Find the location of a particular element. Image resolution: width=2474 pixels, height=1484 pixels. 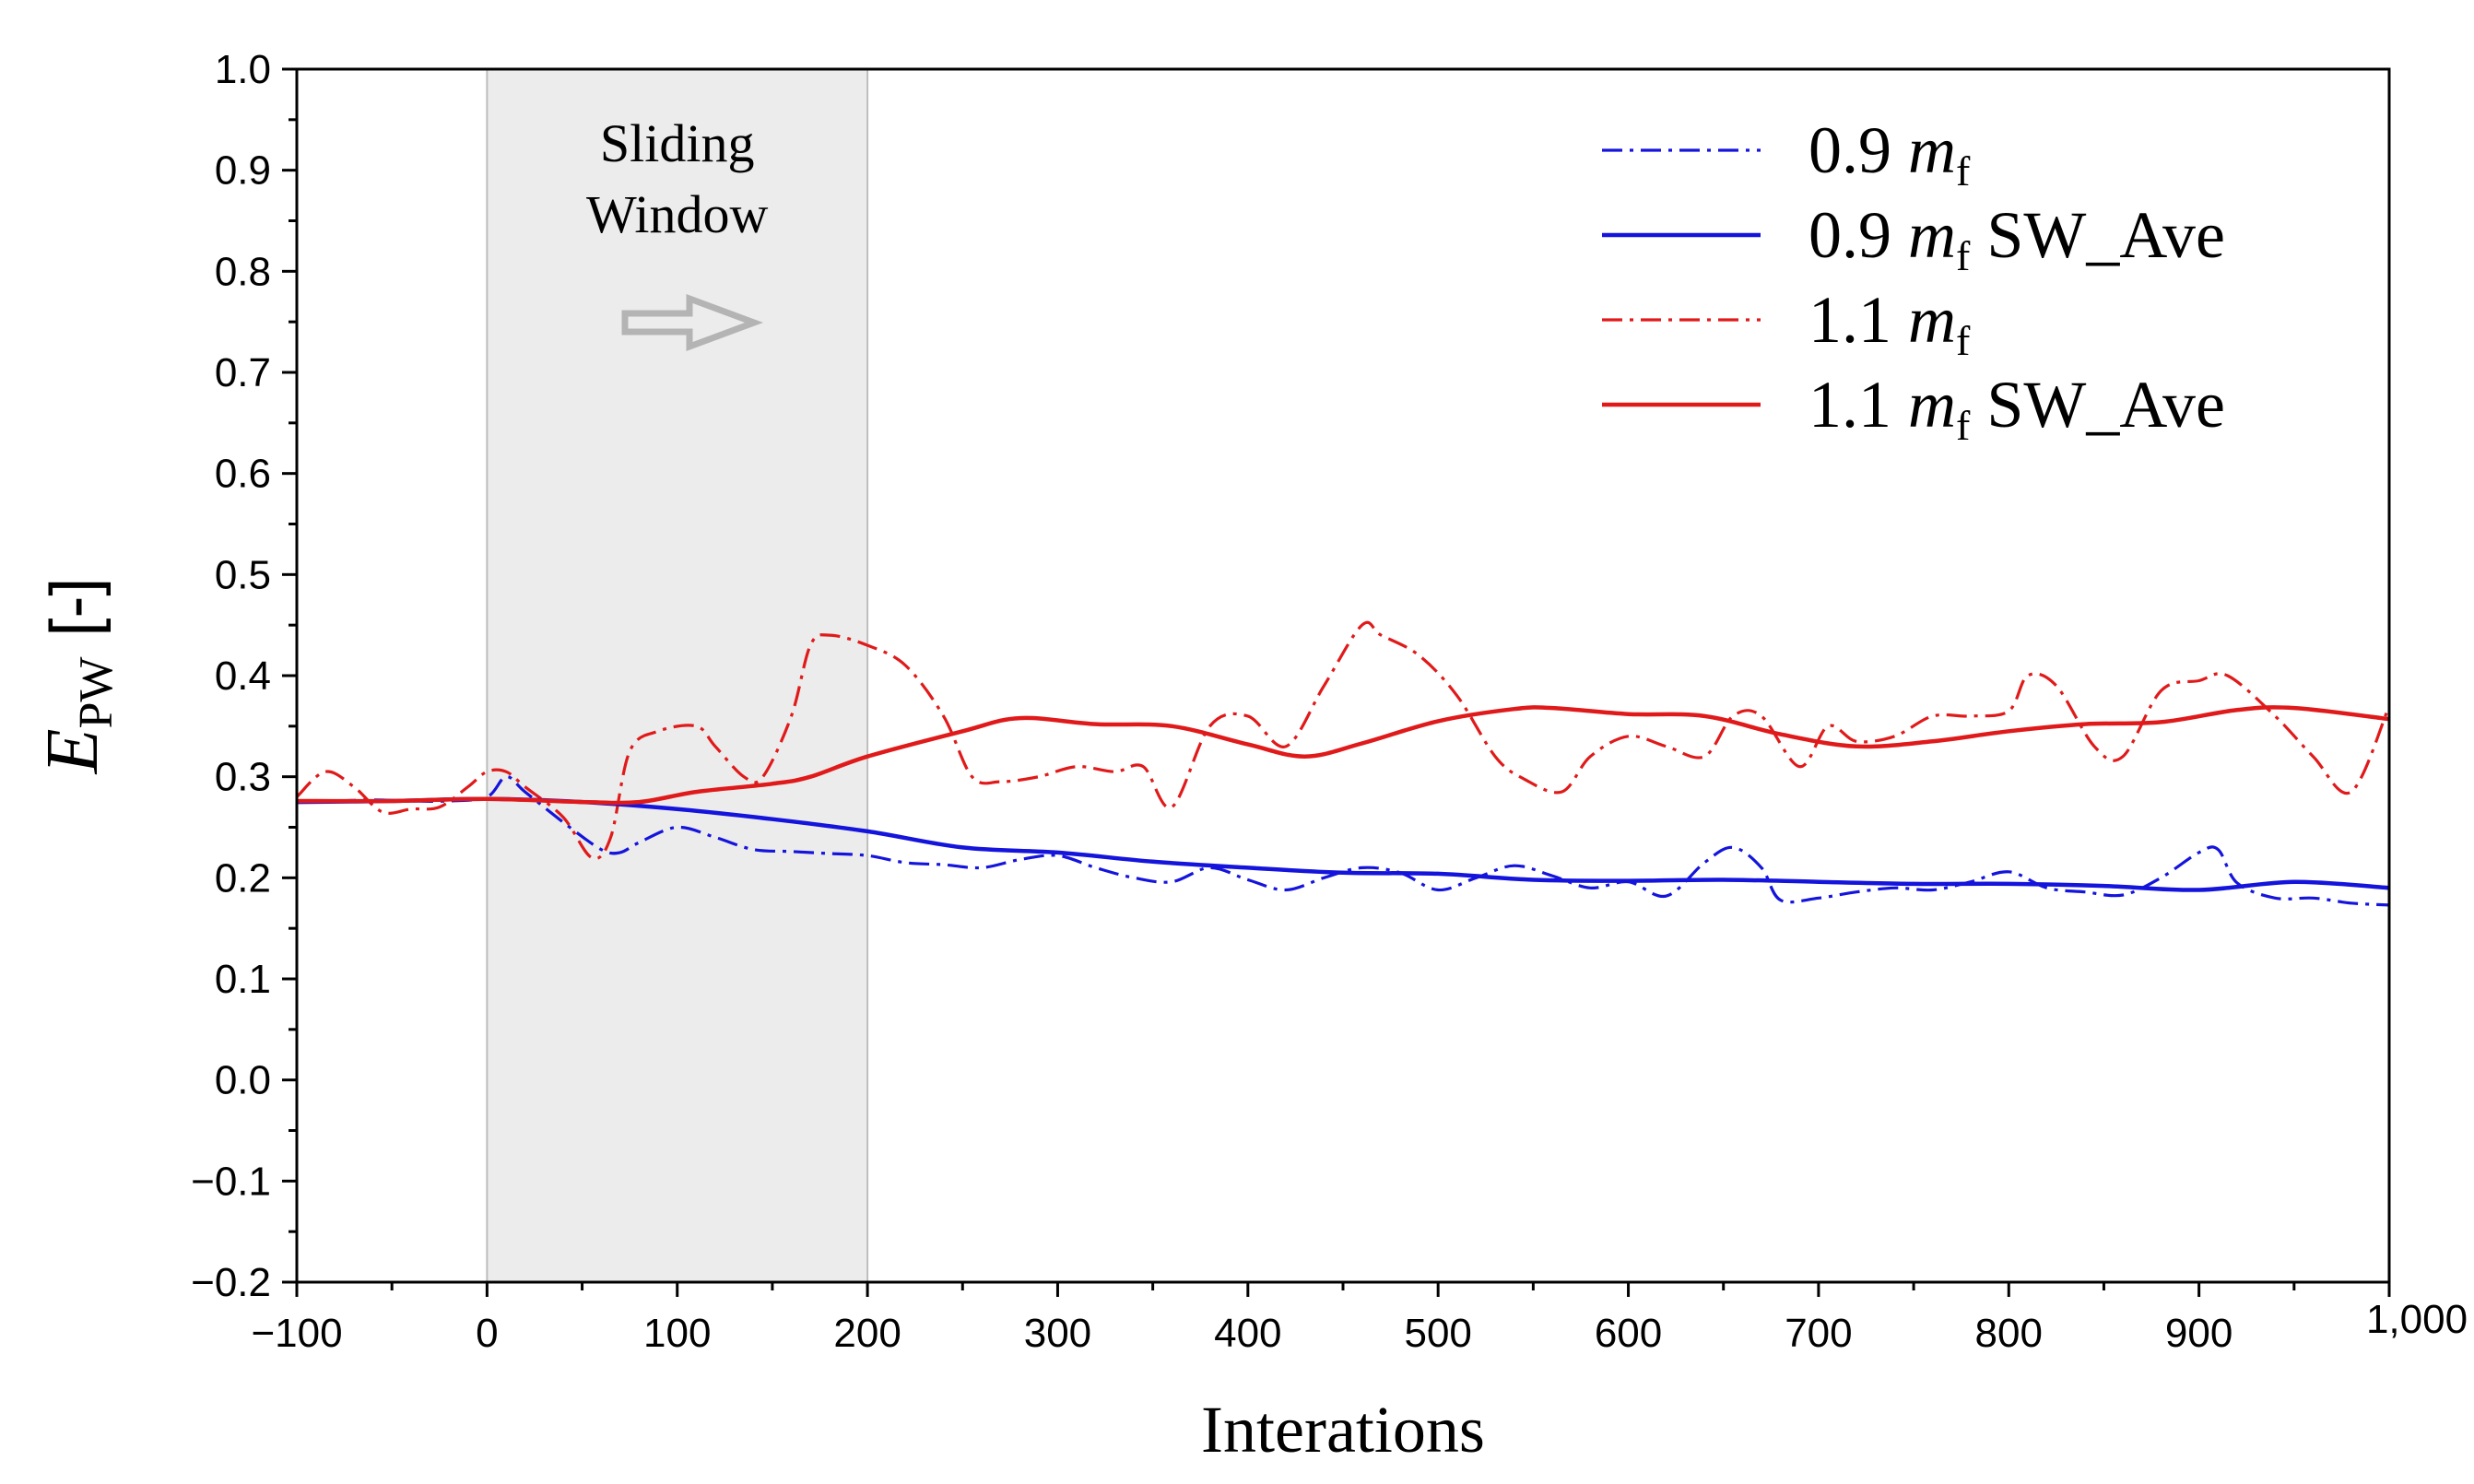

x-tick-label: 600 is located at coordinates (1628, 1333).